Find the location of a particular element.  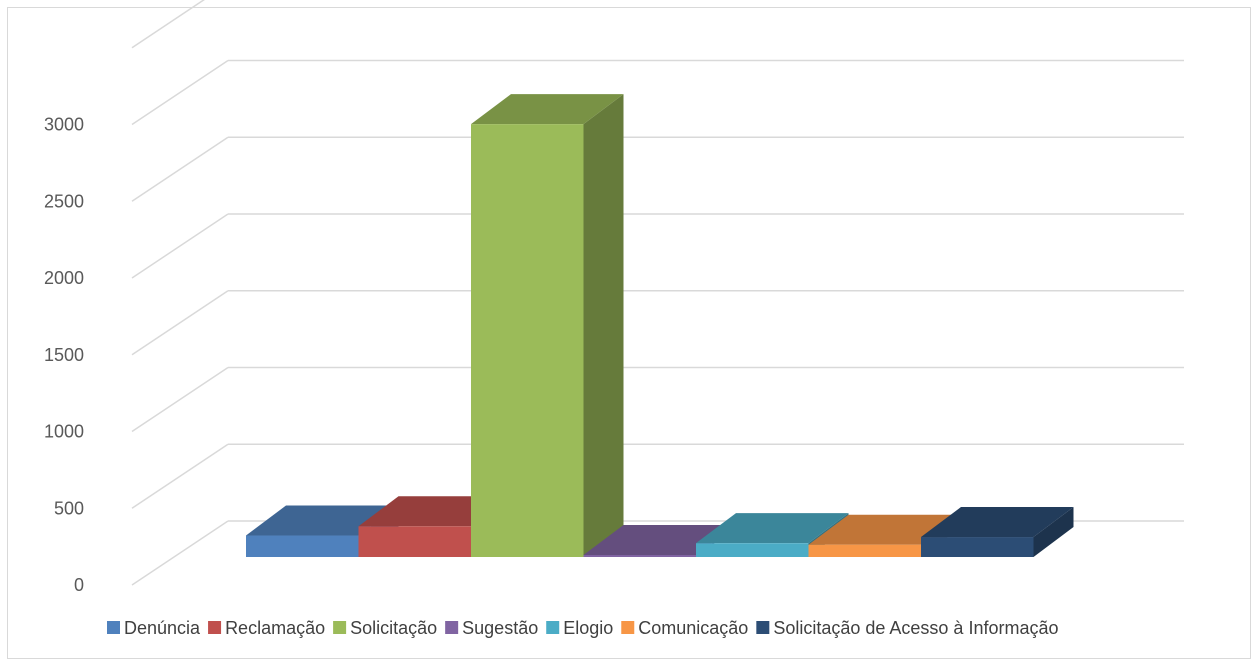

y-tick-label: 1500 is located at coordinates (64, 355).